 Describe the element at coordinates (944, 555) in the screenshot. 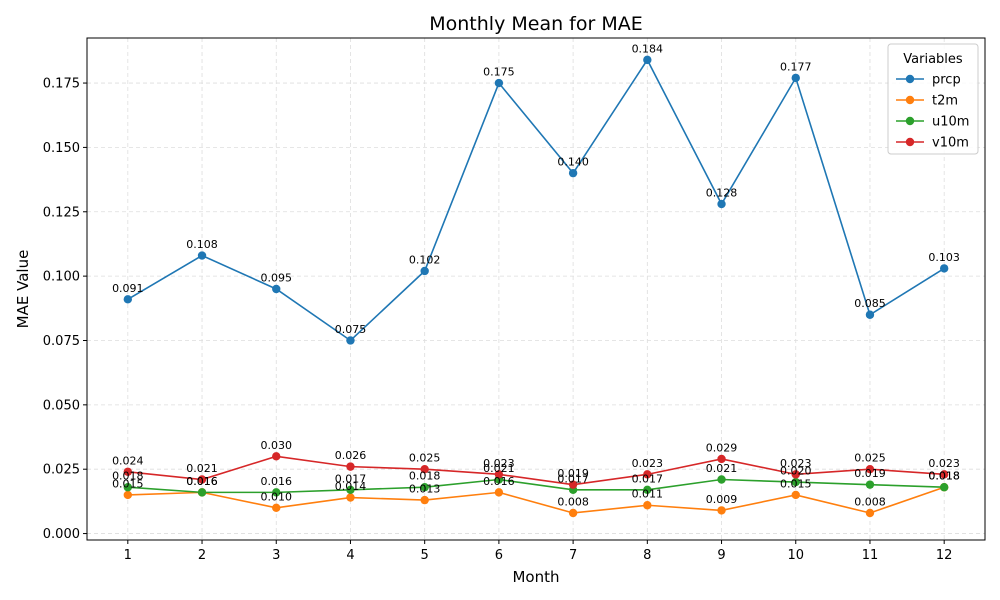

I see `x-tick-label: 12` at that location.